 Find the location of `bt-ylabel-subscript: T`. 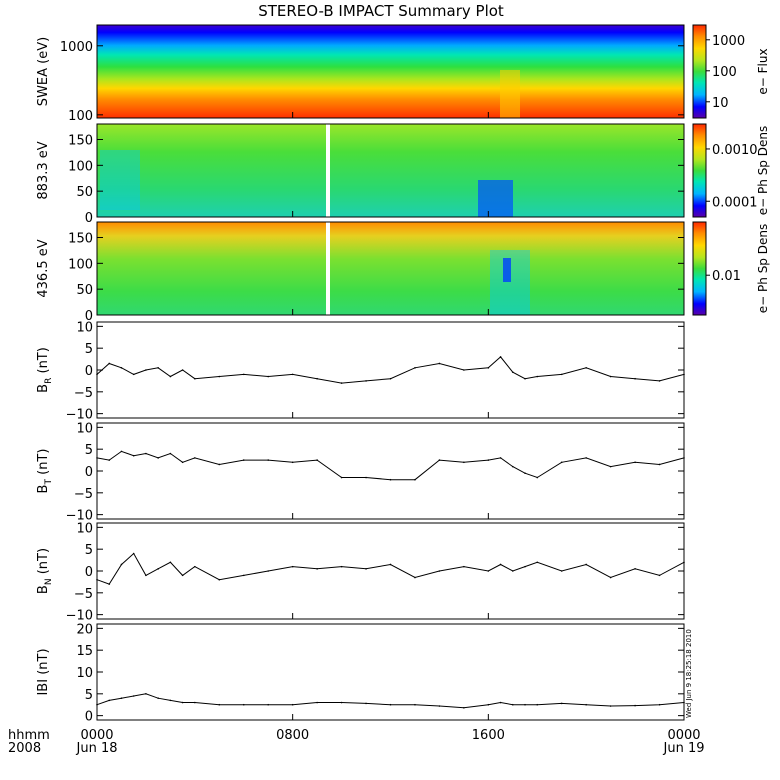

bt-ylabel-subscript: T is located at coordinates (49, 482).